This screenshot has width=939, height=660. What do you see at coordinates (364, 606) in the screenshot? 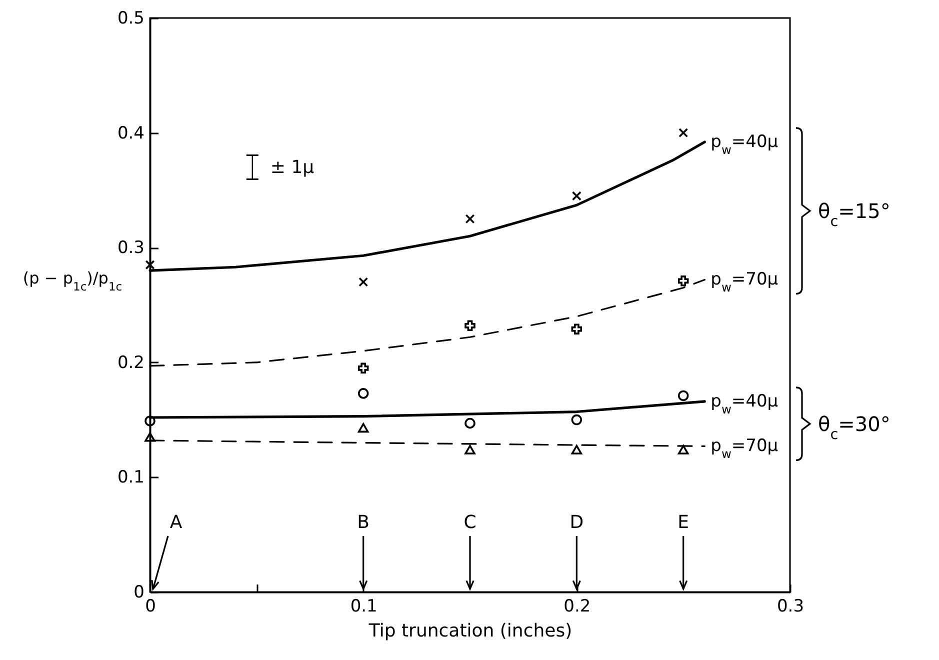
I see `x-tick-label: 0.1` at bounding box center [364, 606].